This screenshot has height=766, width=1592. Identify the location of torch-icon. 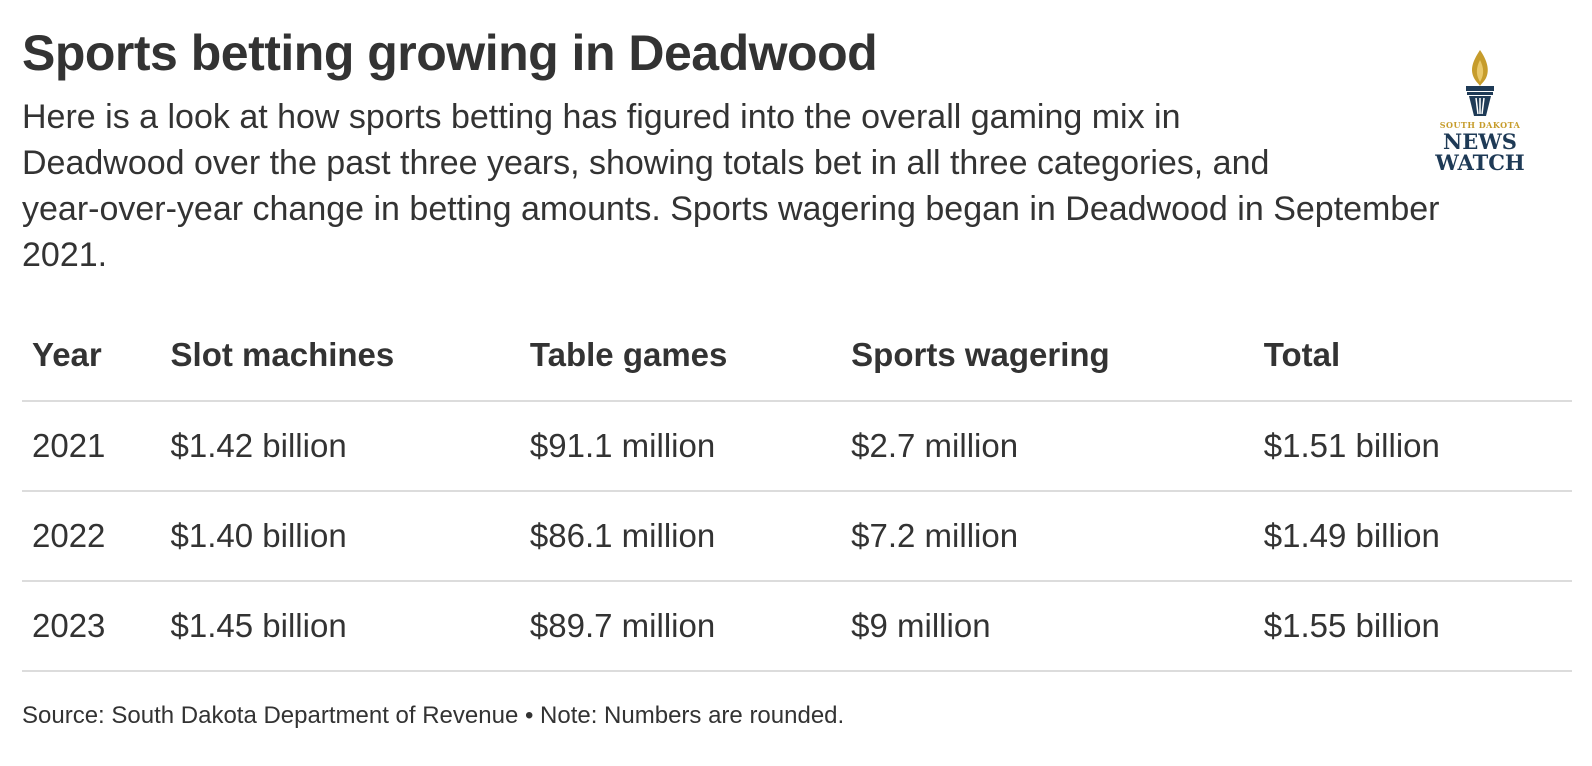
(1480, 83).